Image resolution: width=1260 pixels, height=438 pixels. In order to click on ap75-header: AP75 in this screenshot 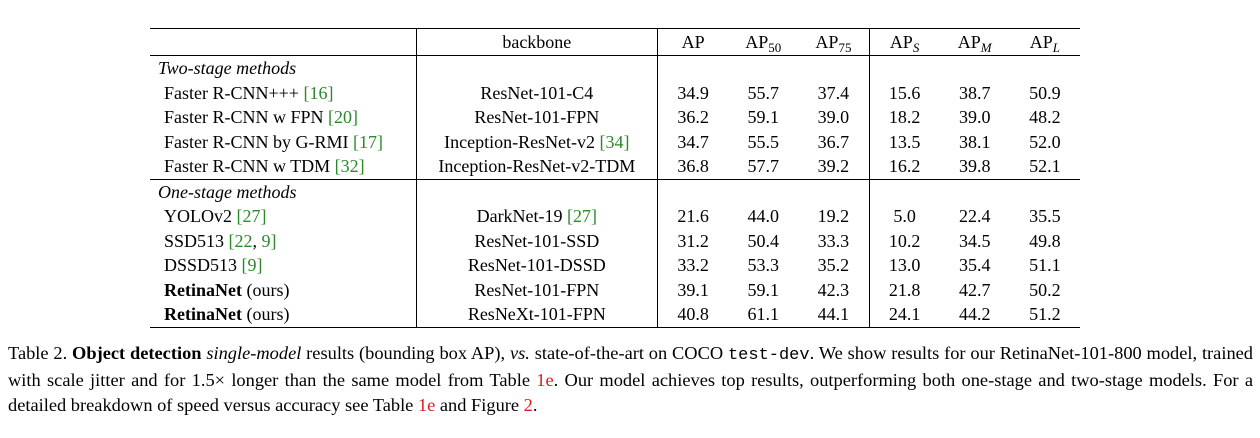, I will do `click(834, 42)`.